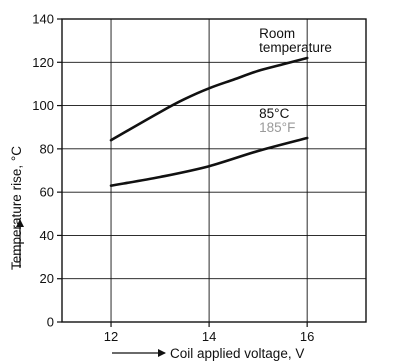  What do you see at coordinates (47, 278) in the screenshot?
I see `y-tick-label: 20` at bounding box center [47, 278].